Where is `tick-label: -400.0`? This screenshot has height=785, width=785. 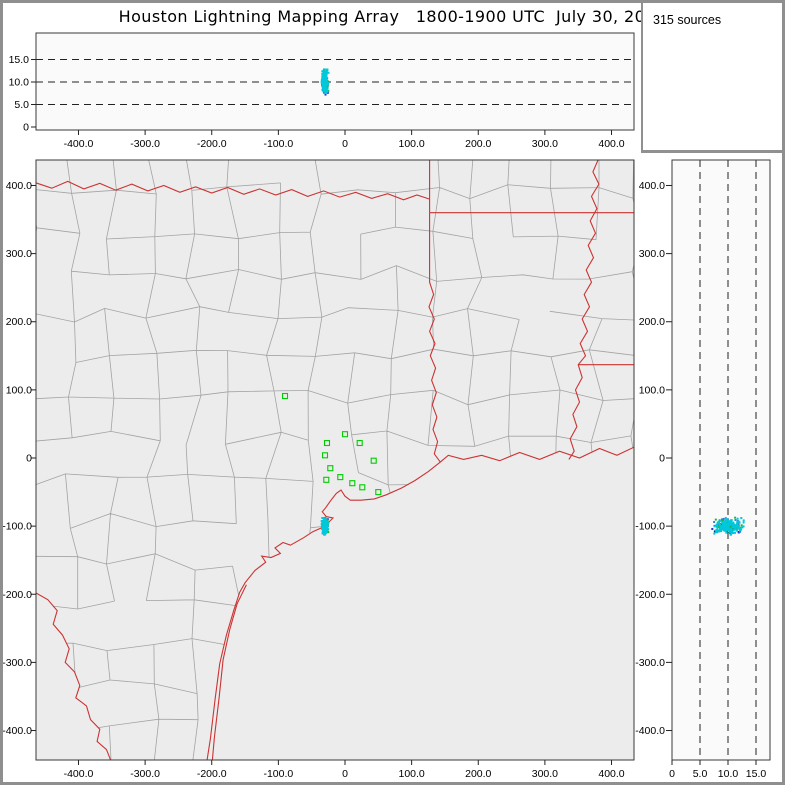
tick-label: -400.0 is located at coordinates (650, 731).